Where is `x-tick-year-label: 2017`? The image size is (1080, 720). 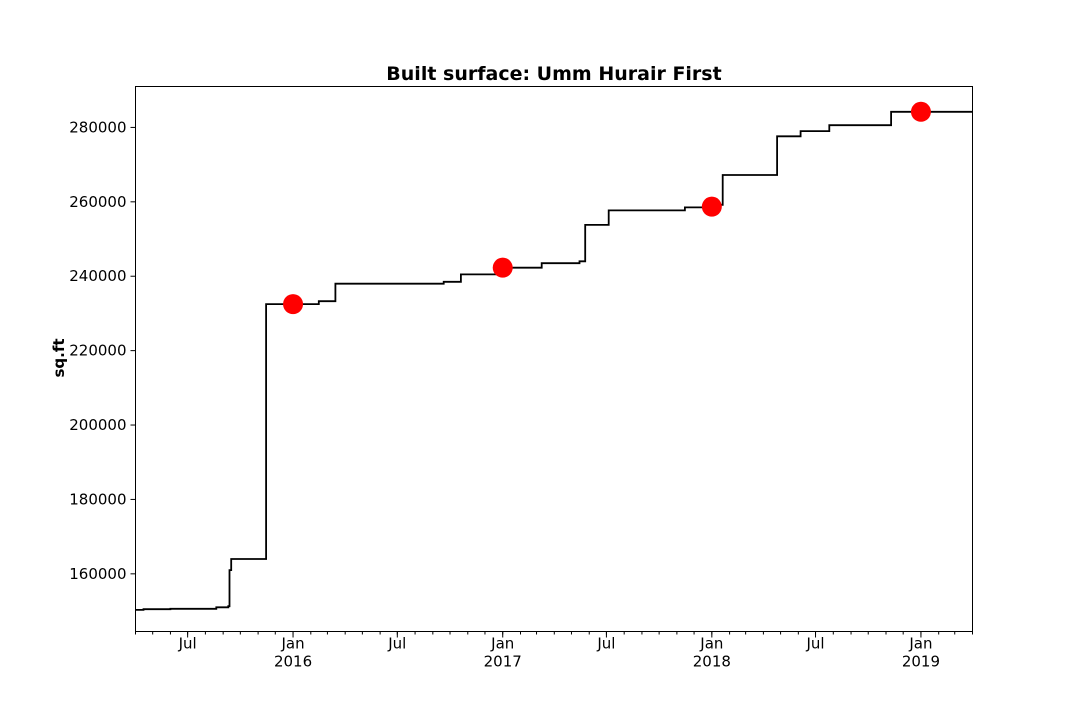 x-tick-year-label: 2017 is located at coordinates (503, 662).